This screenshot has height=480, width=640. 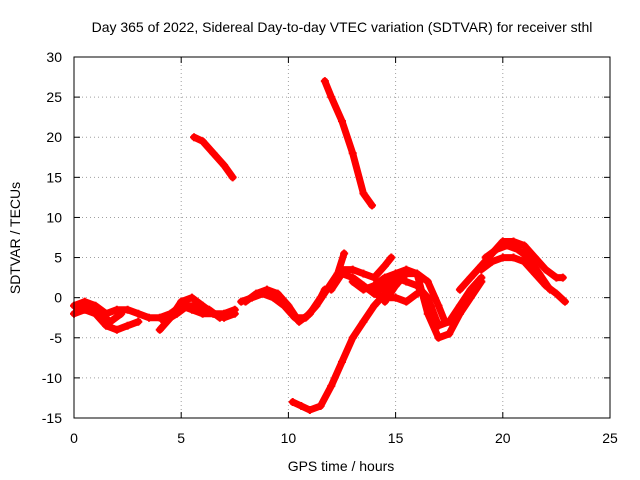 I want to click on y-tick-label: 25, so click(x=54, y=97).